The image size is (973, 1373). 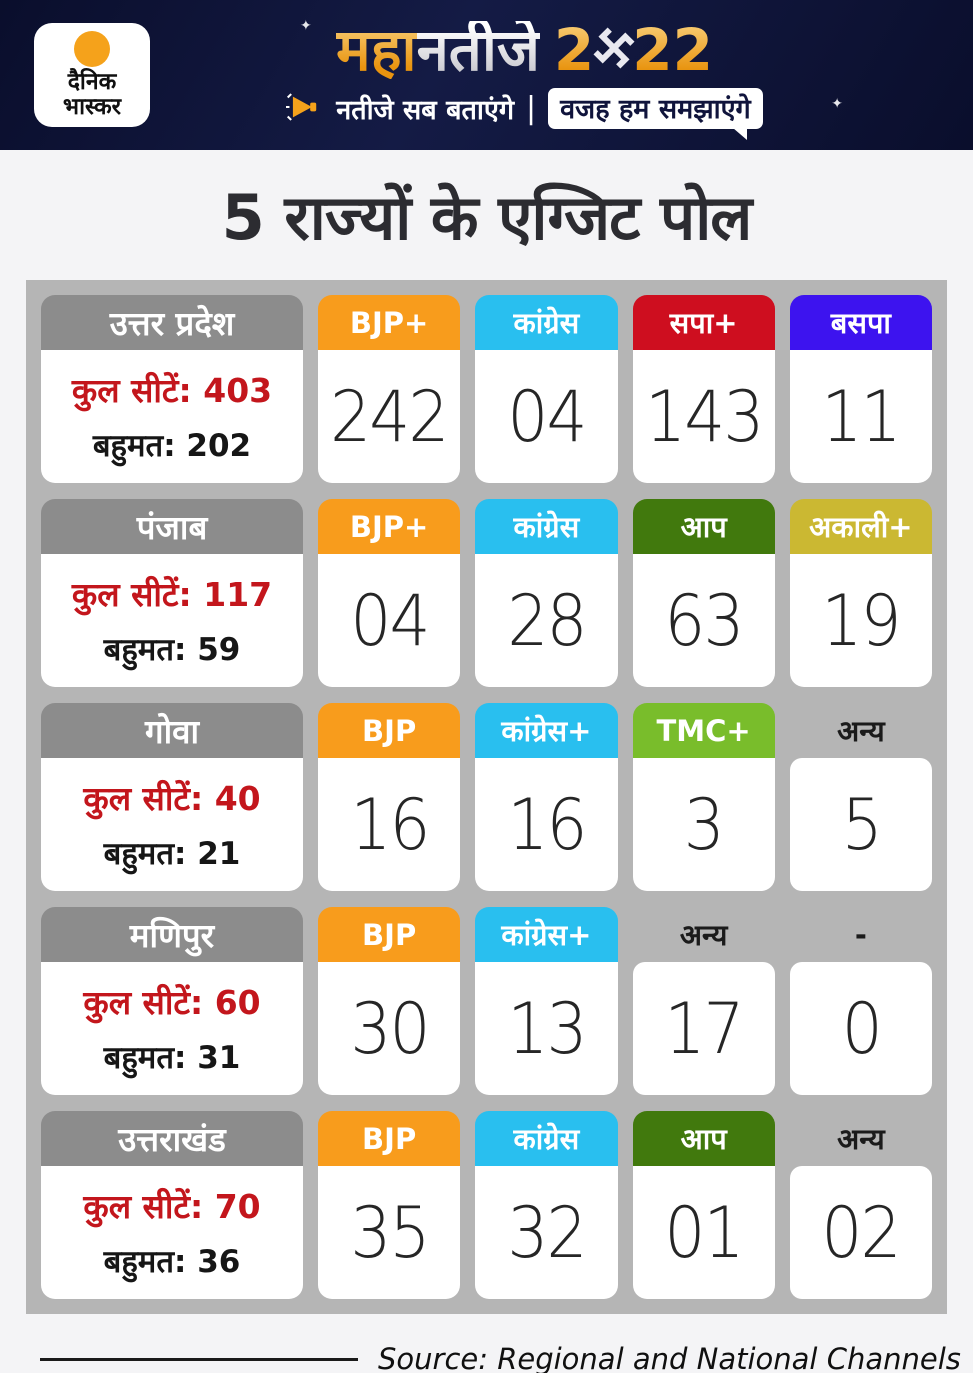 What do you see at coordinates (614, 50) in the screenshot?
I see `swastika-icon` at bounding box center [614, 50].